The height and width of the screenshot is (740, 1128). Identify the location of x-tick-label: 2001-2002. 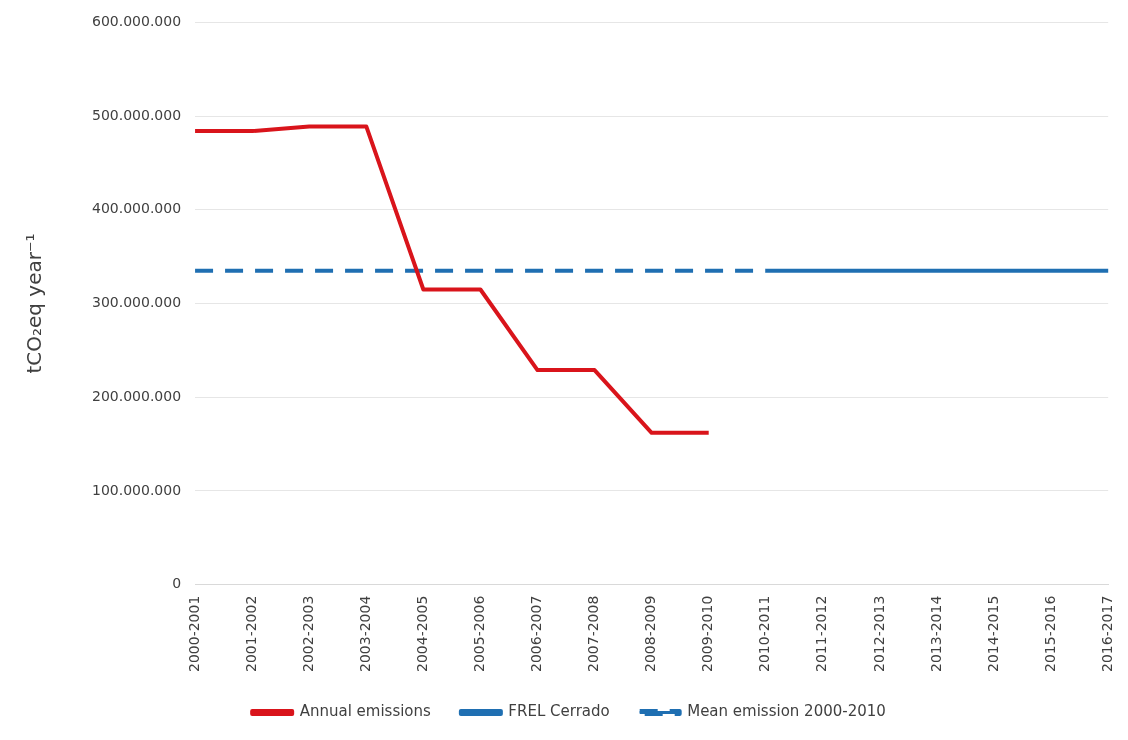
(250, 633).